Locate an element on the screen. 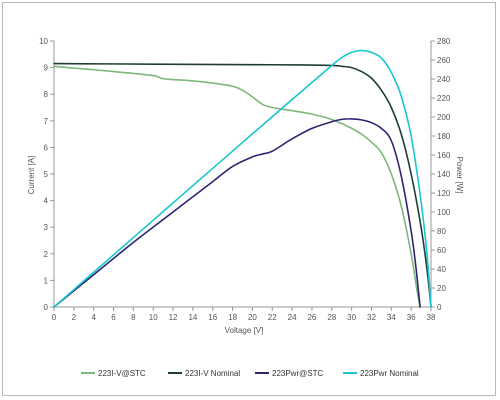 The width and height of the screenshot is (500, 400). x-tick-label: 16 is located at coordinates (212, 317).